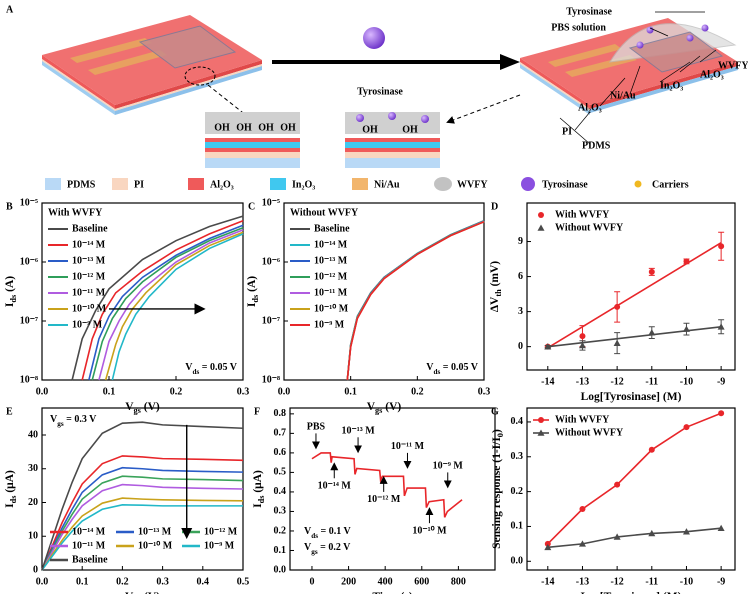  Describe the element at coordinates (327, 548) in the screenshot. I see `annotation: Vgs = 0.2 V` at that location.